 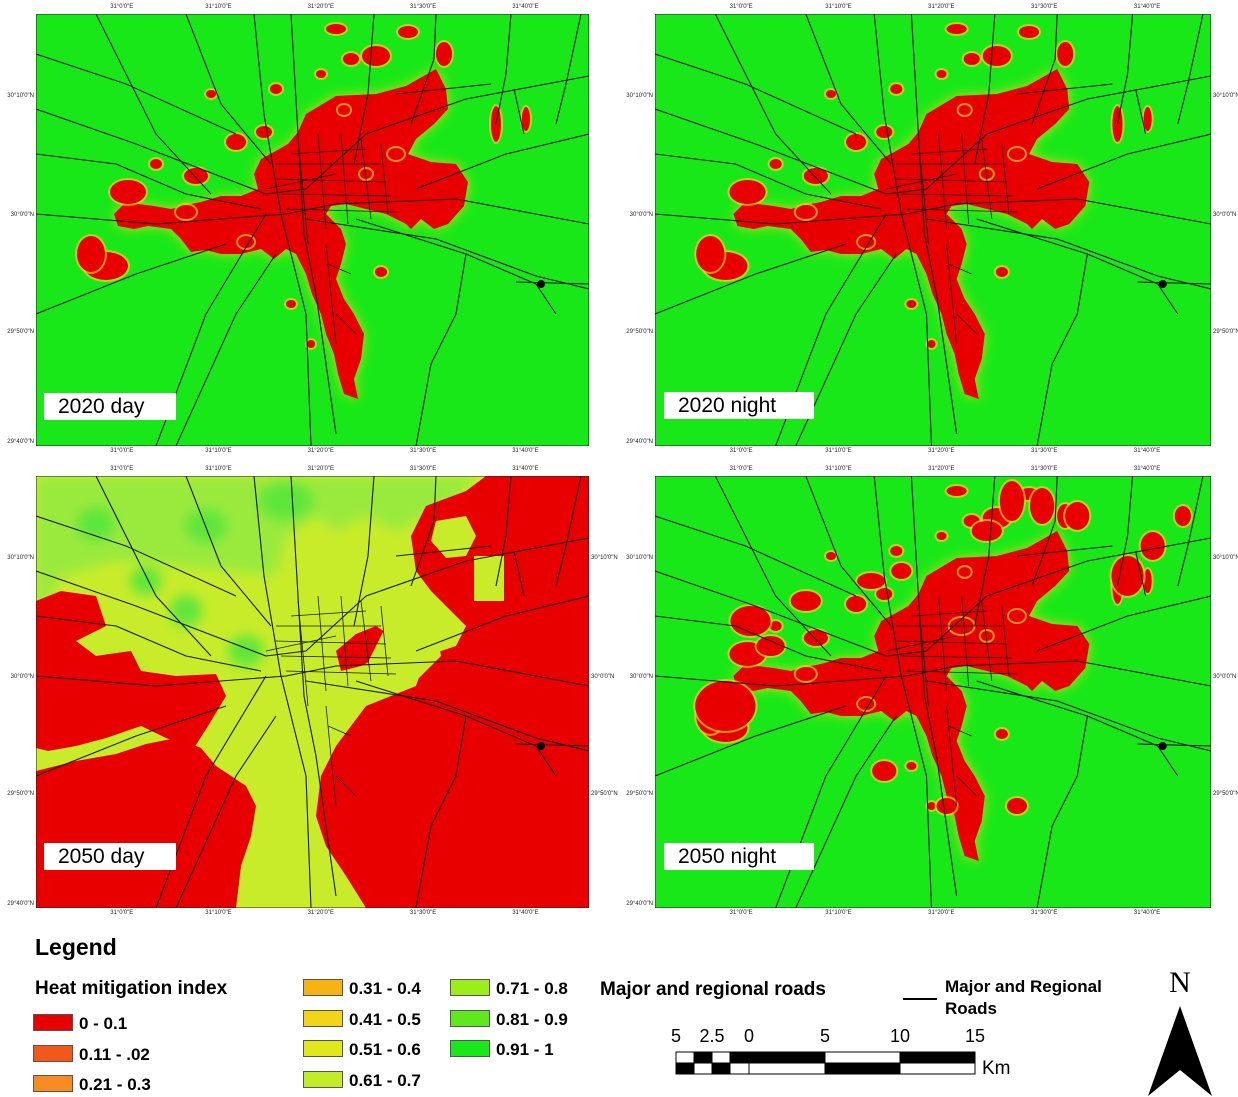 I want to click on scale-tick-label: 2.5, so click(x=711, y=1036).